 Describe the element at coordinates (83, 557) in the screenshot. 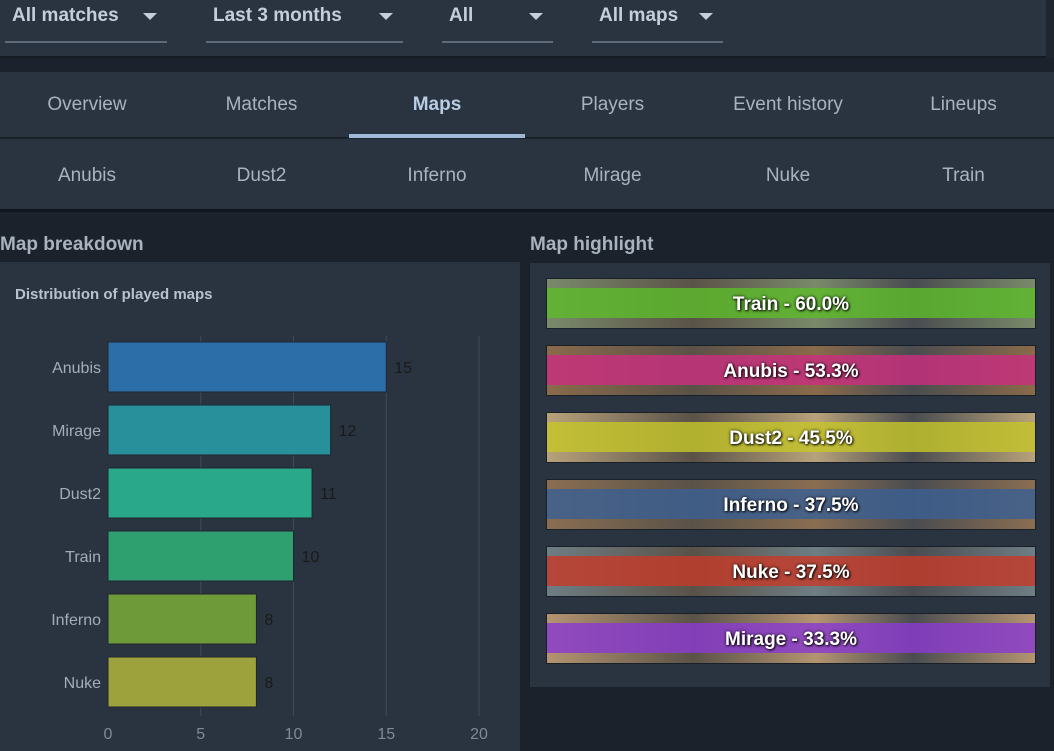

I see `category-label: Train` at that location.